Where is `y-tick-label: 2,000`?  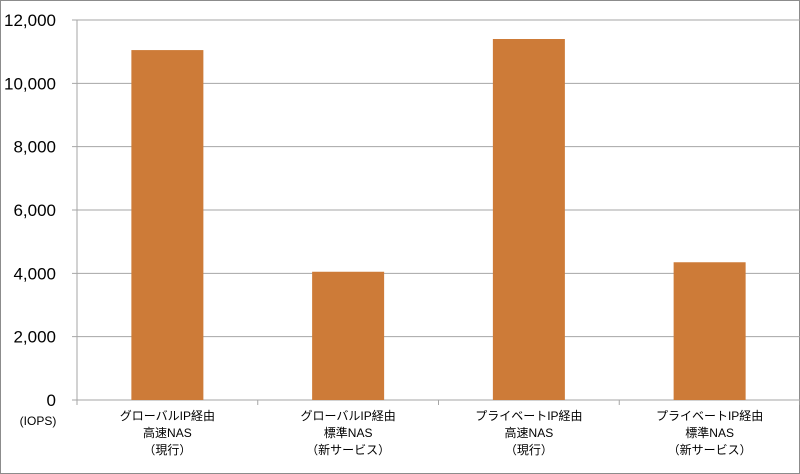
y-tick-label: 2,000 is located at coordinates (34, 337).